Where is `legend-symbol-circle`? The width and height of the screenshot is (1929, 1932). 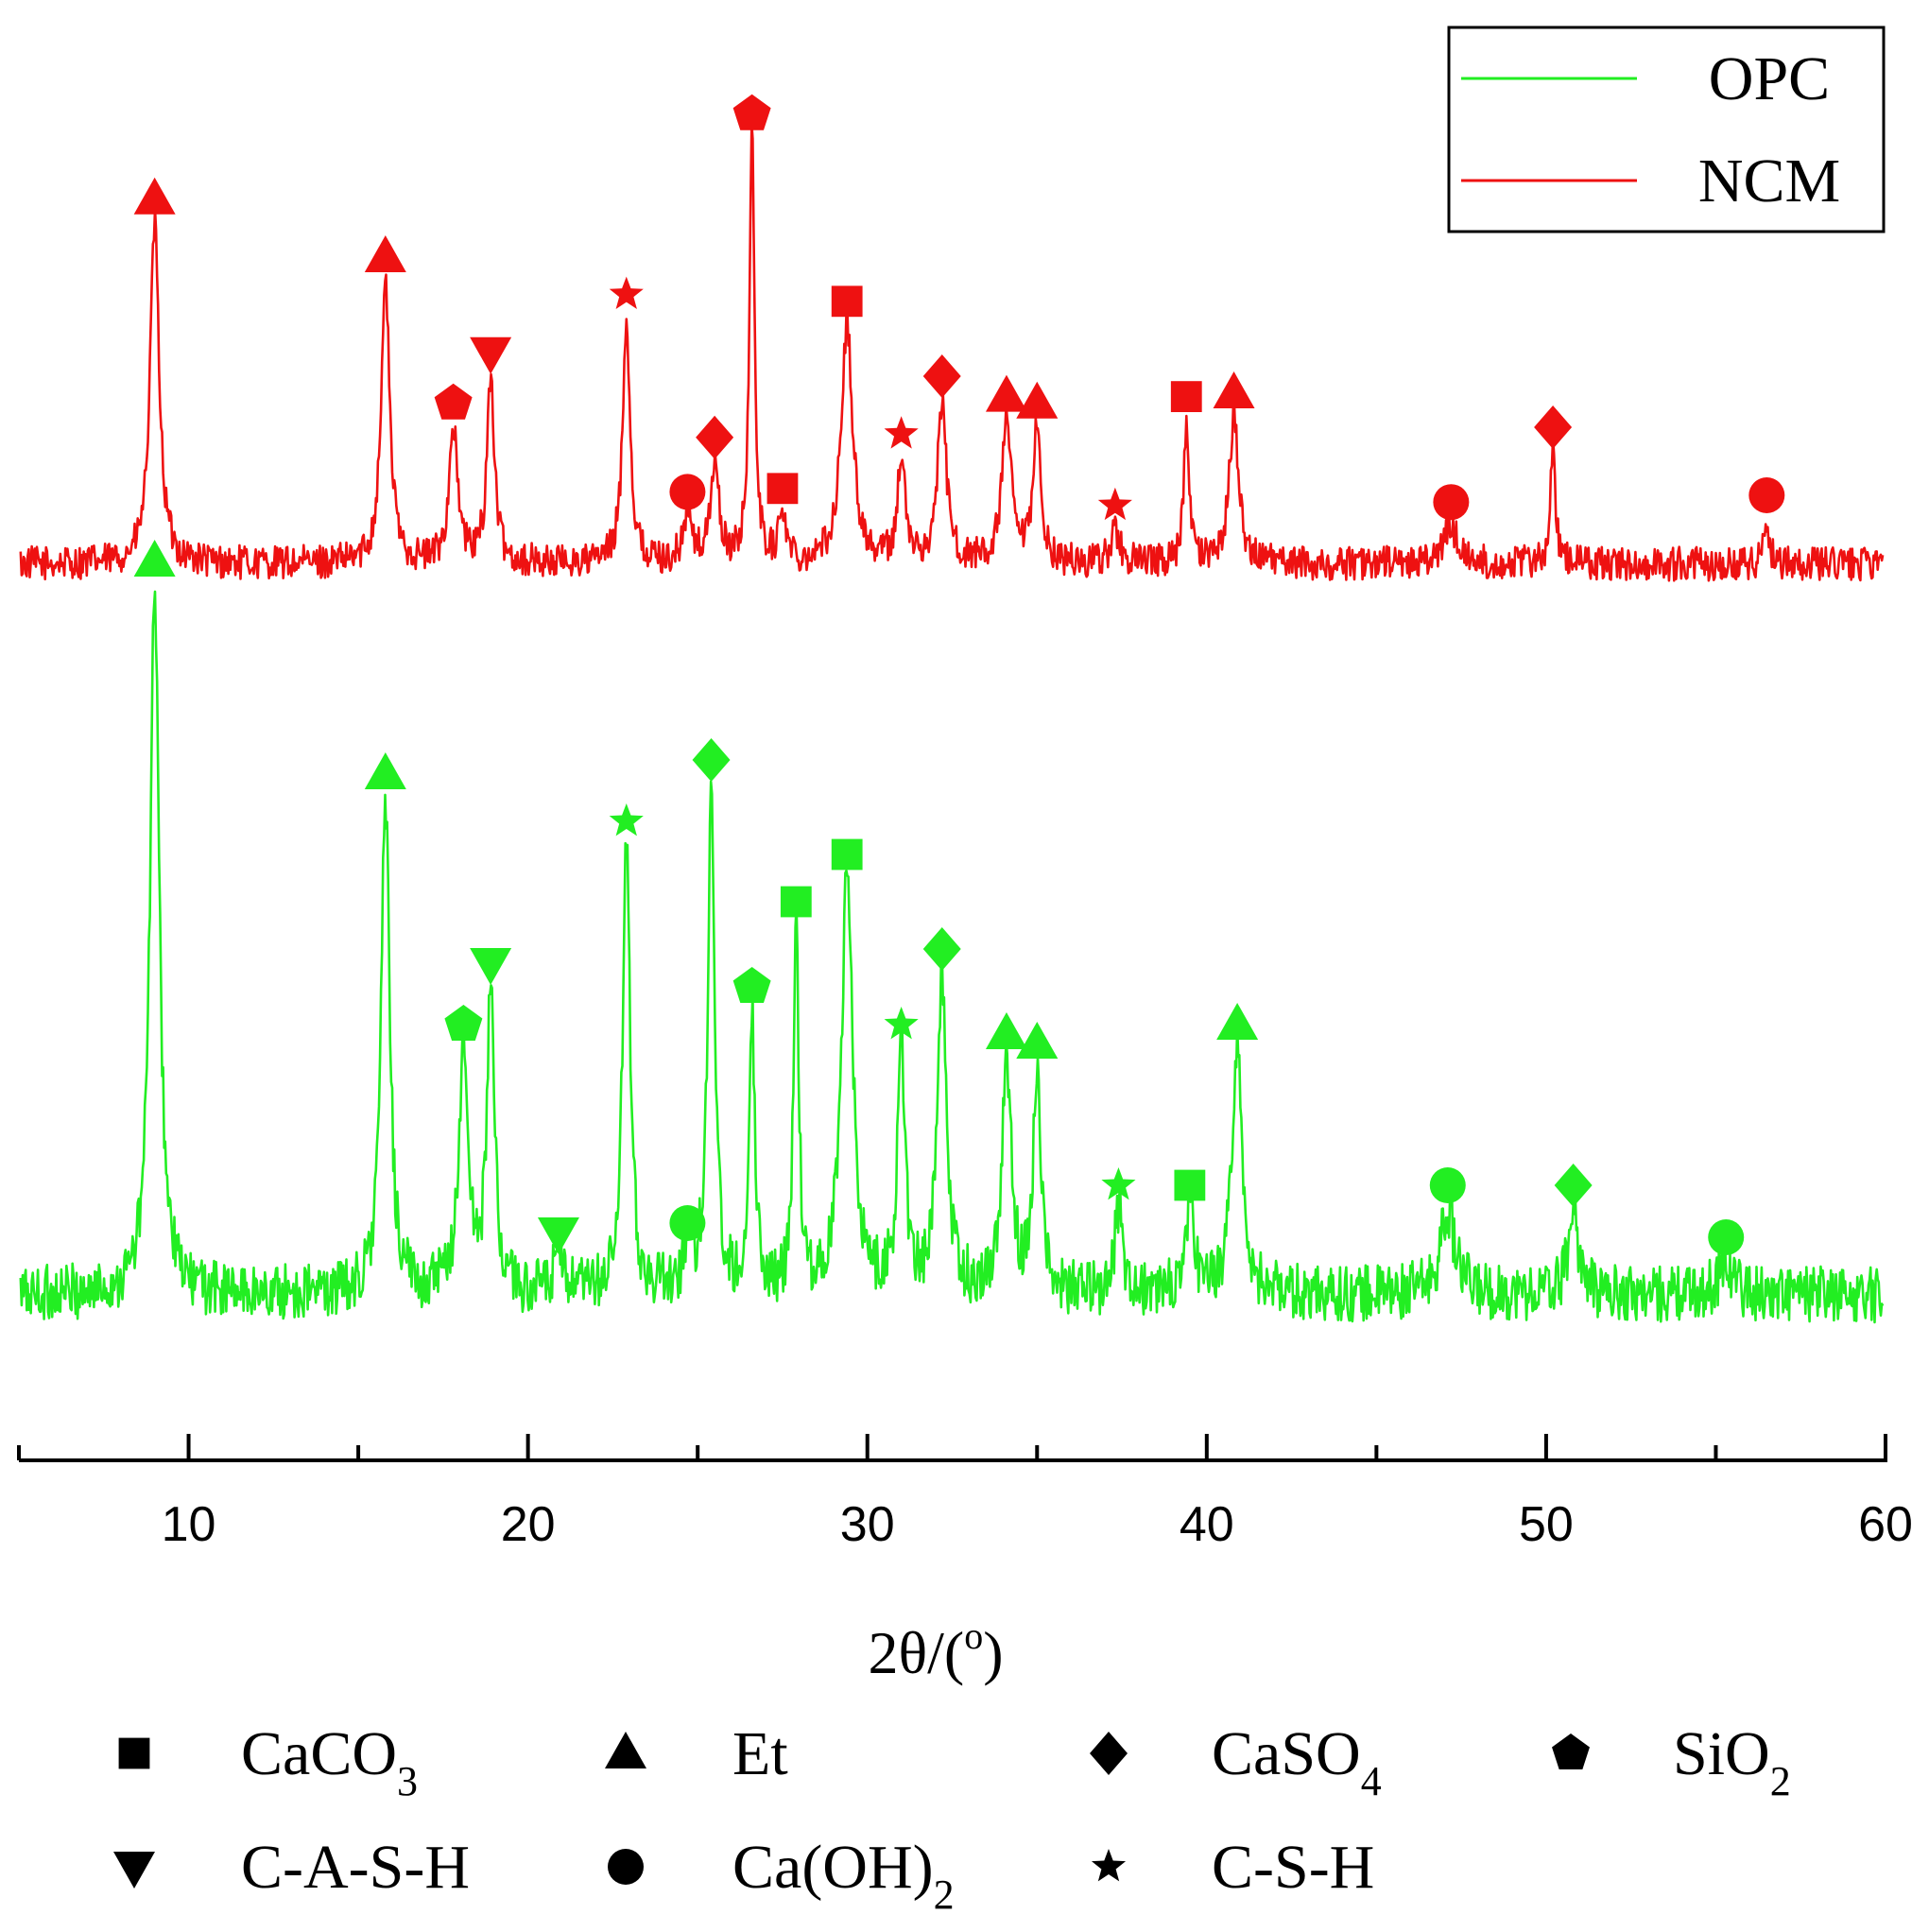 legend-symbol-circle is located at coordinates (626, 1867).